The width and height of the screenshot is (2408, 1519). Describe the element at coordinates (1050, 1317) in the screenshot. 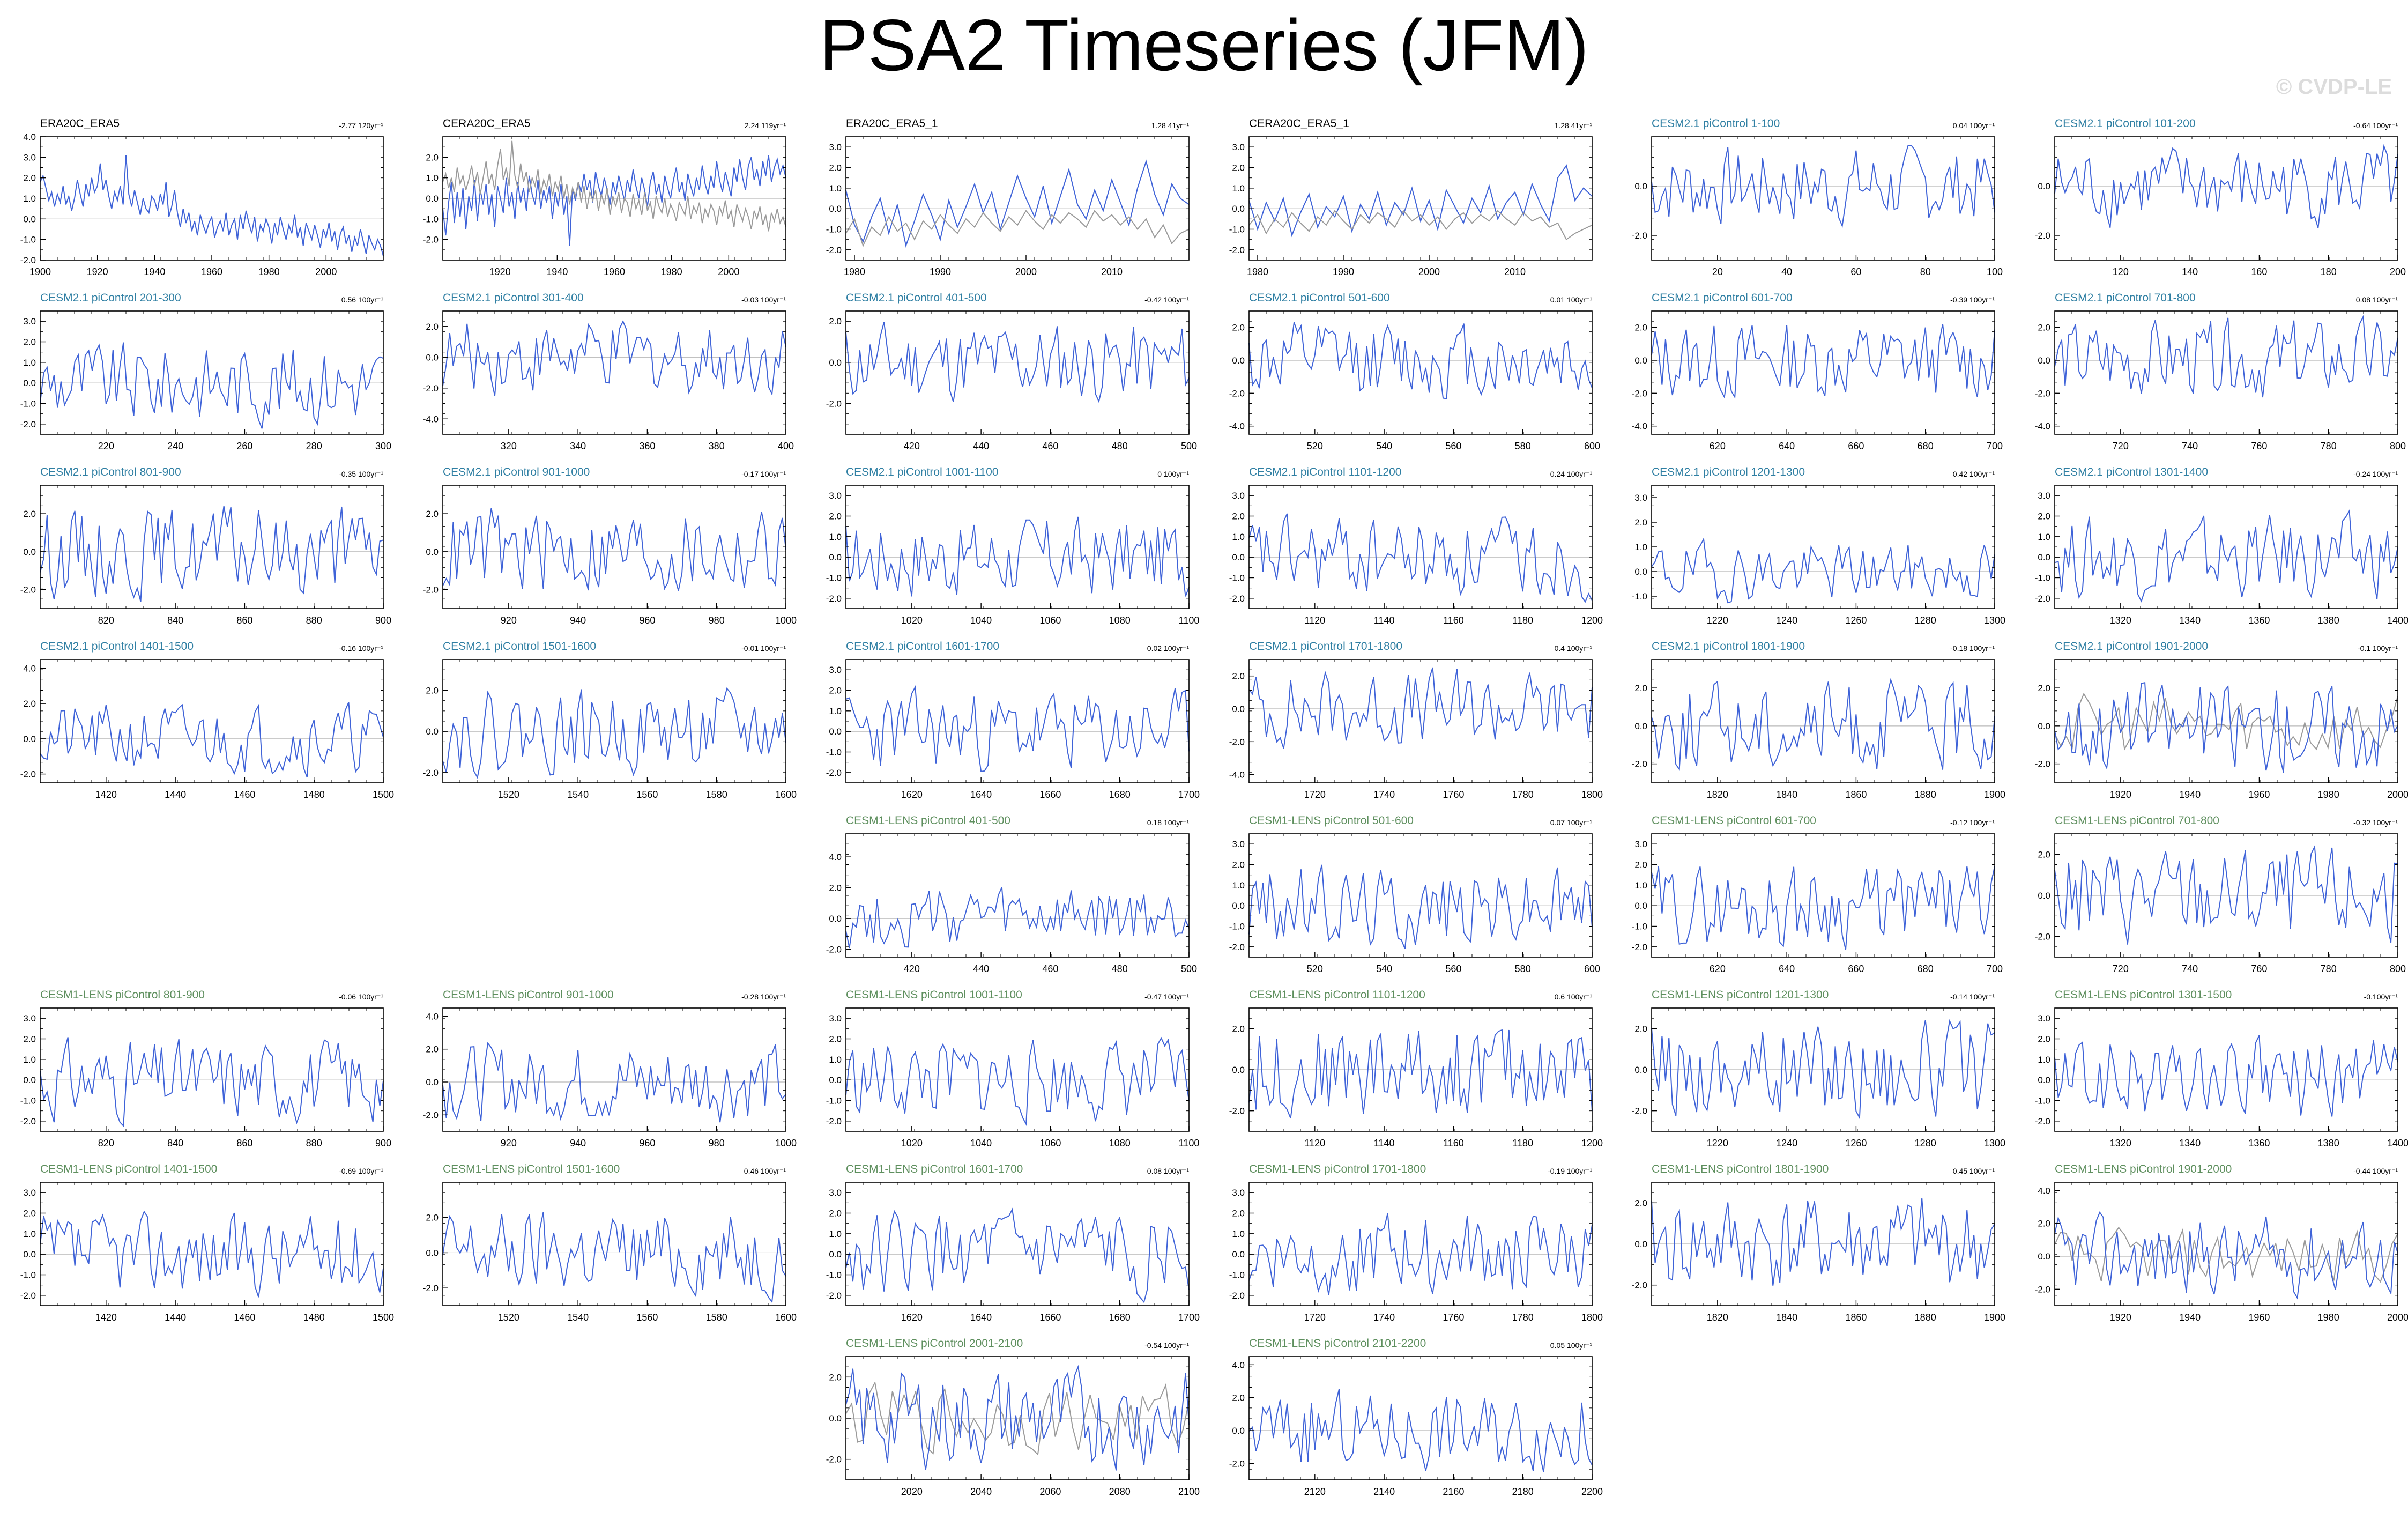

I see `x-tick-label: 1660` at that location.